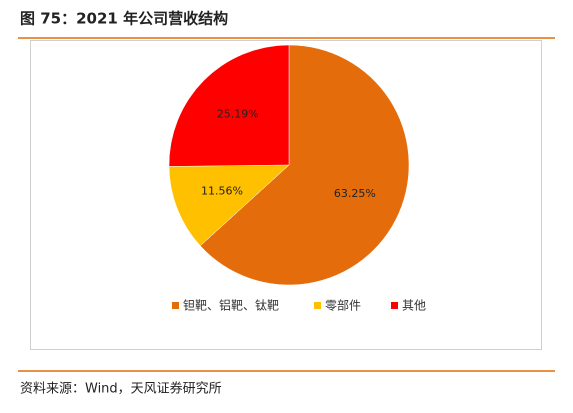  I want to click on source-note: 资料来源：Wind，天风证券研究所, so click(121, 389).